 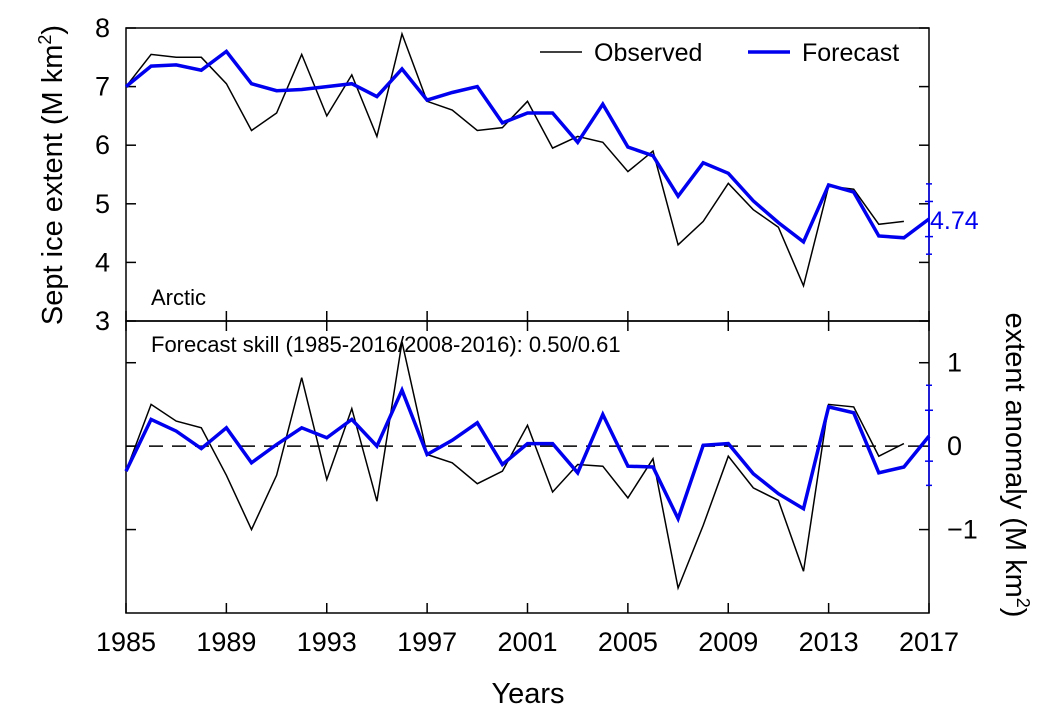 I want to click on bottom-y-axis-title-sup: 2, so click(x=1023, y=603).